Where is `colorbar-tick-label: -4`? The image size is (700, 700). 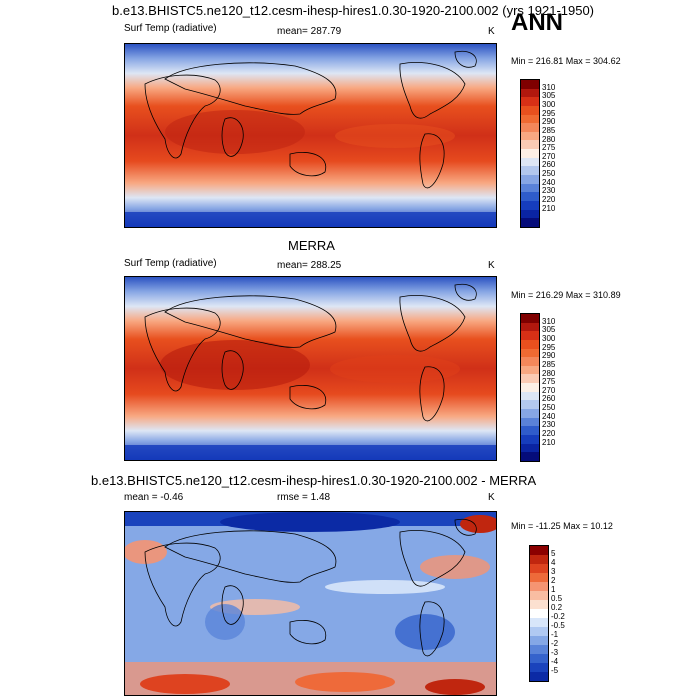
colorbar-tick-label: -4 is located at coordinates (555, 661).